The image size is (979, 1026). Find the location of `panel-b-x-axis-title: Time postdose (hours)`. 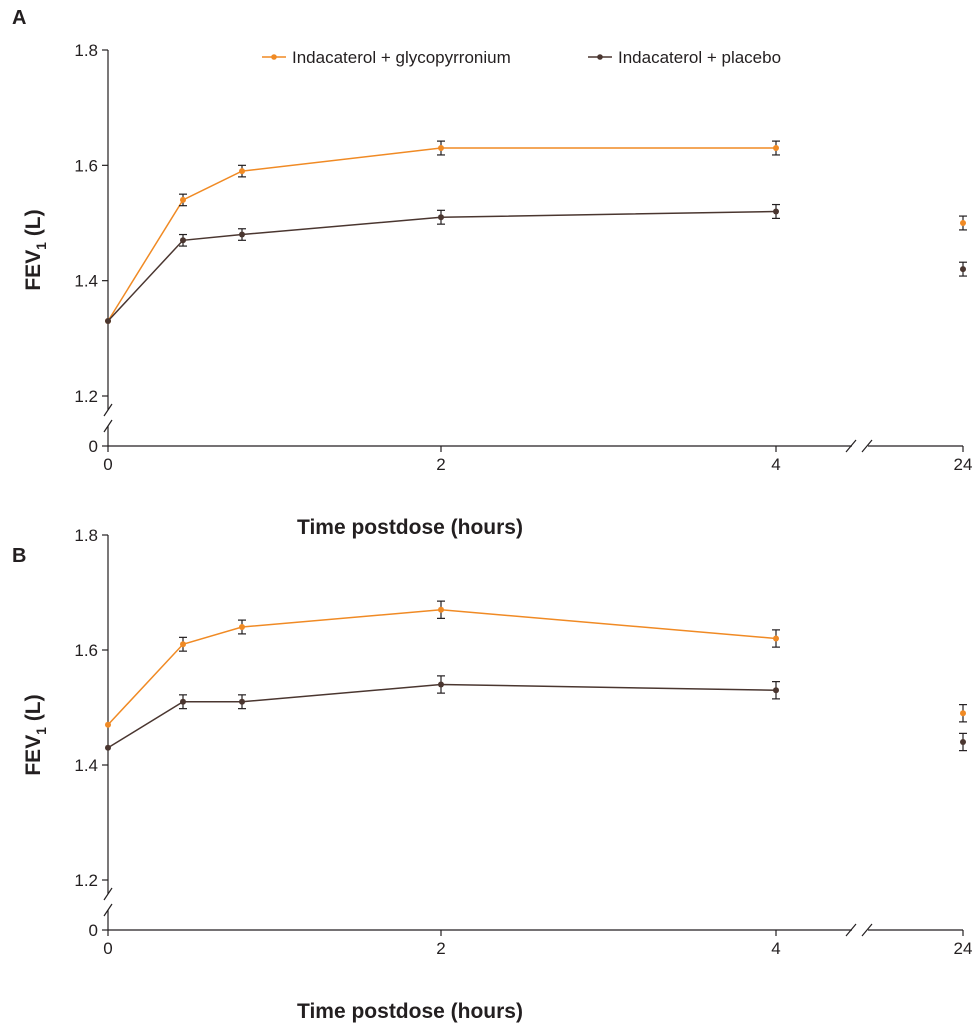

panel-b-x-axis-title: Time postdose (hours) is located at coordinates (410, 1011).